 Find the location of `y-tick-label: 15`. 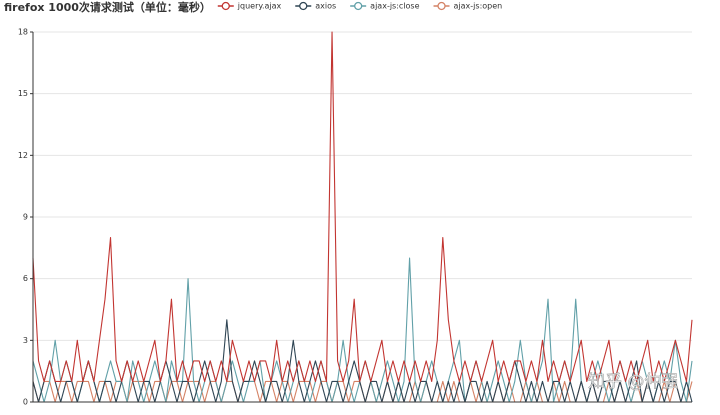

y-tick-label: 15 is located at coordinates (23, 93).